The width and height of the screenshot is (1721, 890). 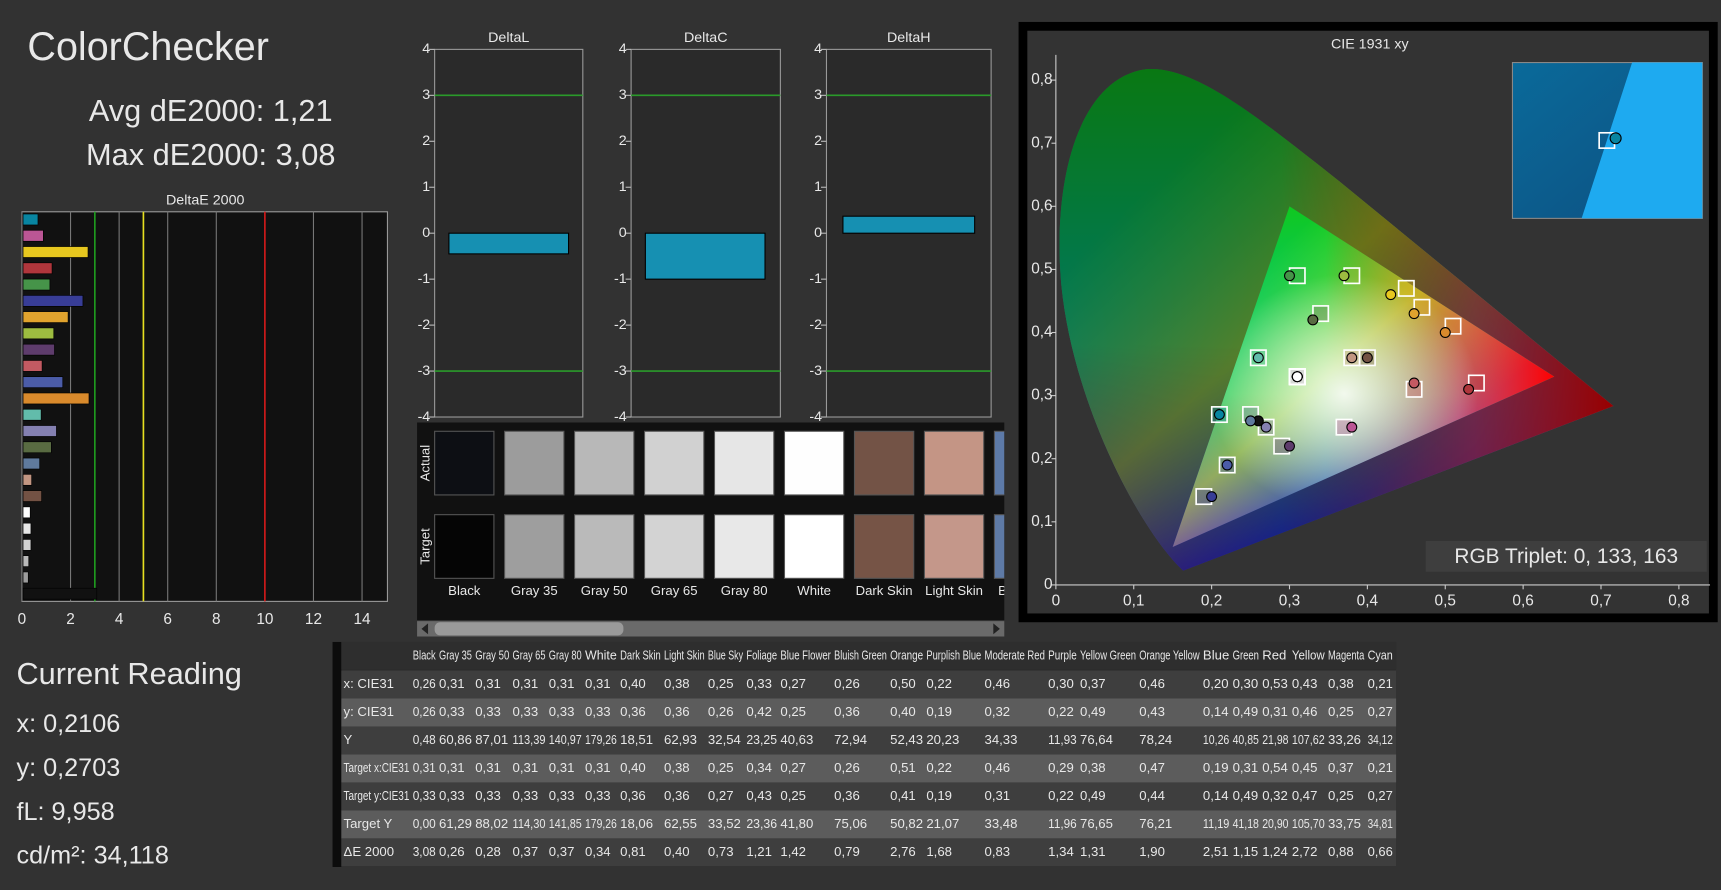 What do you see at coordinates (680, 739) in the screenshot?
I see `table-cell: 62,93` at bounding box center [680, 739].